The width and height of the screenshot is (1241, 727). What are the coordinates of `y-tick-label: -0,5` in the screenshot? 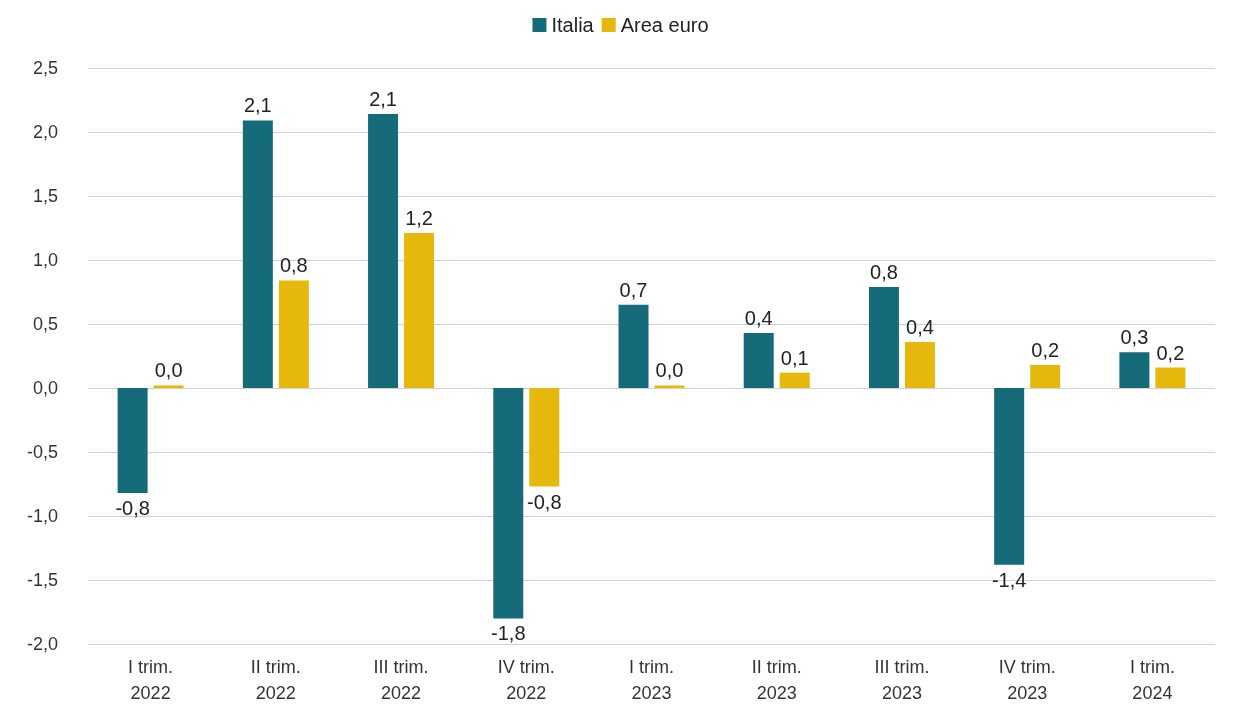 It's located at (42, 452).